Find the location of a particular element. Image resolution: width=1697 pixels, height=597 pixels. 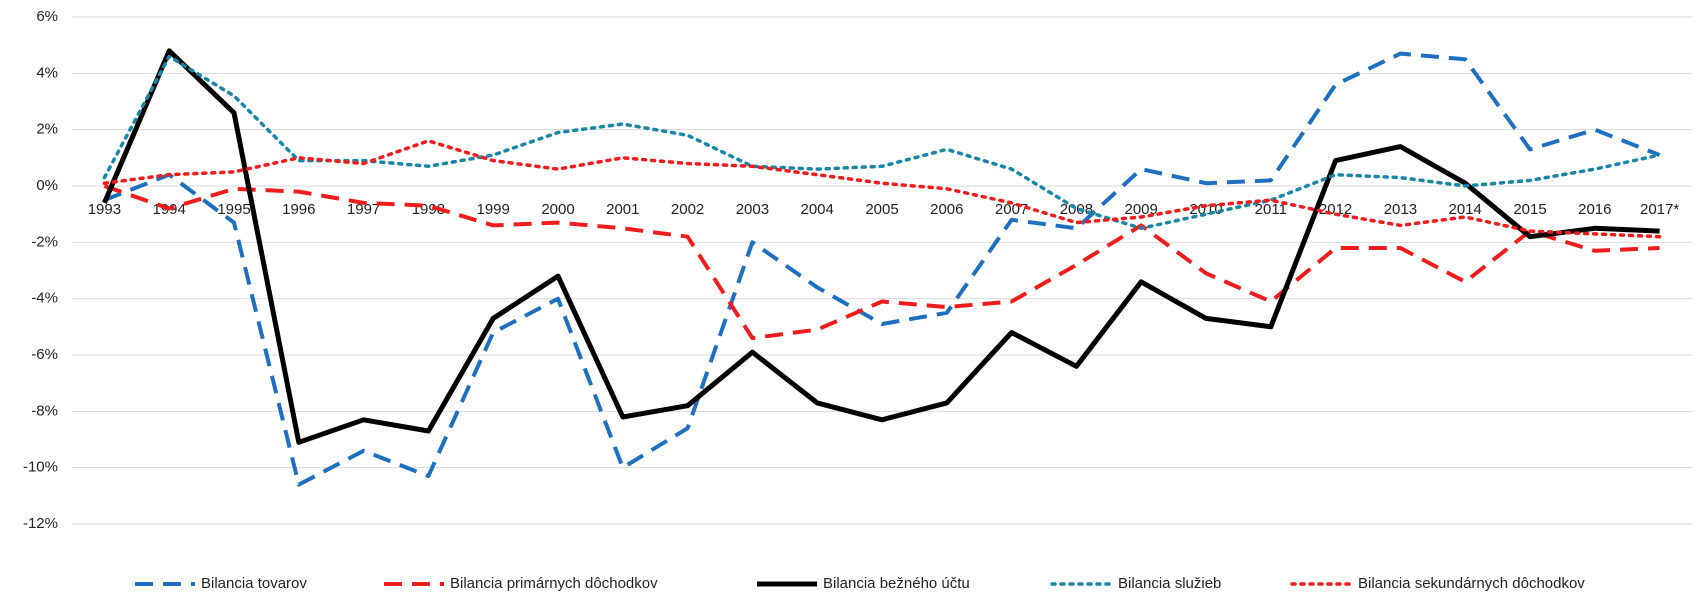

x-tick-label: 2014 is located at coordinates (1465, 209).